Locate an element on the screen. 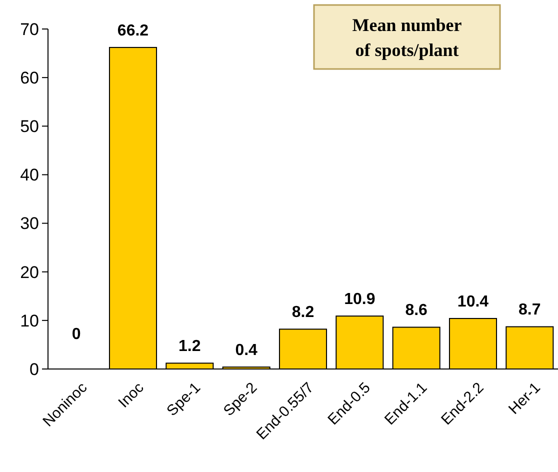  y-tick-label: 40 is located at coordinates (29, 175).